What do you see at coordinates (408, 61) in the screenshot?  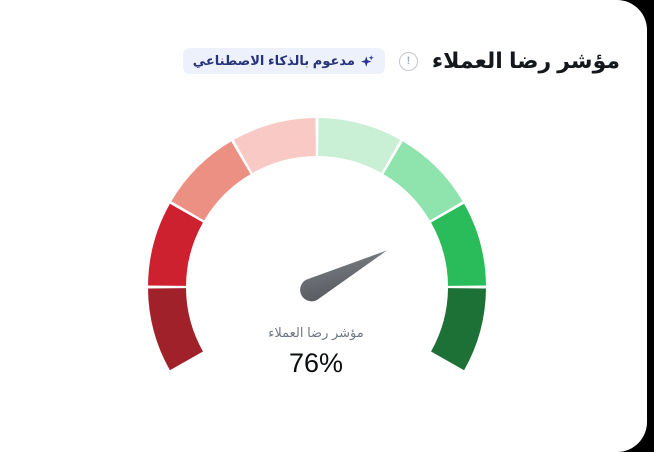 I see `info-icon: !` at bounding box center [408, 61].